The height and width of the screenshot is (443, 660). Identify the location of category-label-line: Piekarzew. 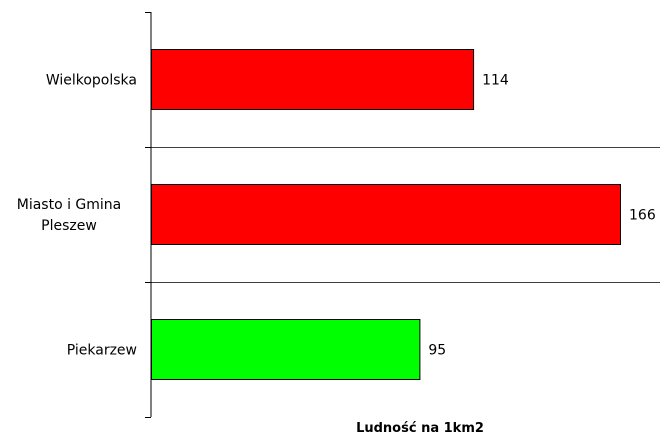
(102, 351).